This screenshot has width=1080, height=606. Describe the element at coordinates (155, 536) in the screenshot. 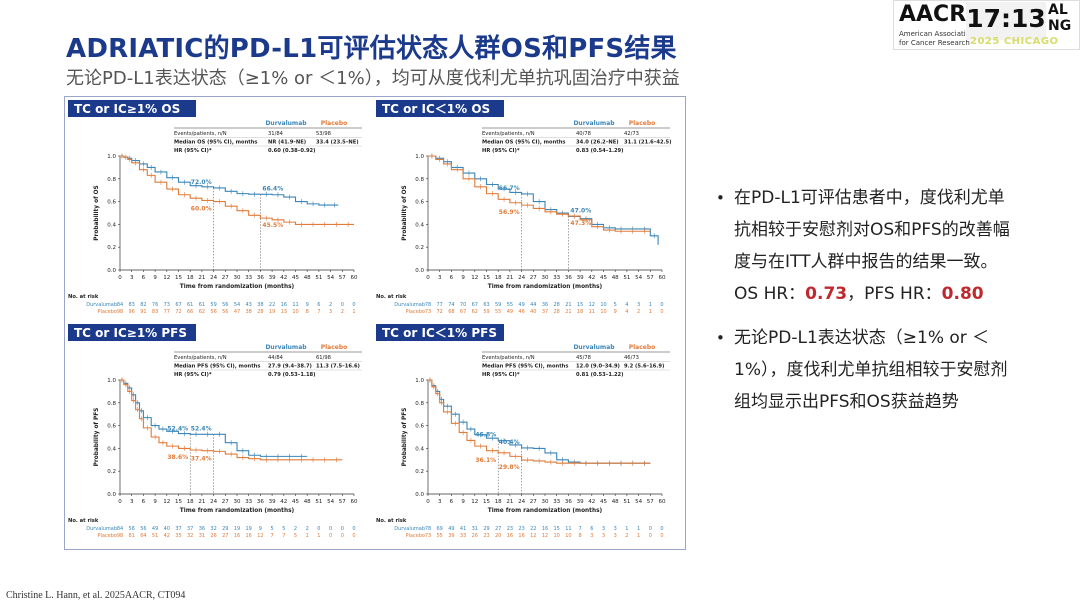

I see `risk-value: 51` at that location.